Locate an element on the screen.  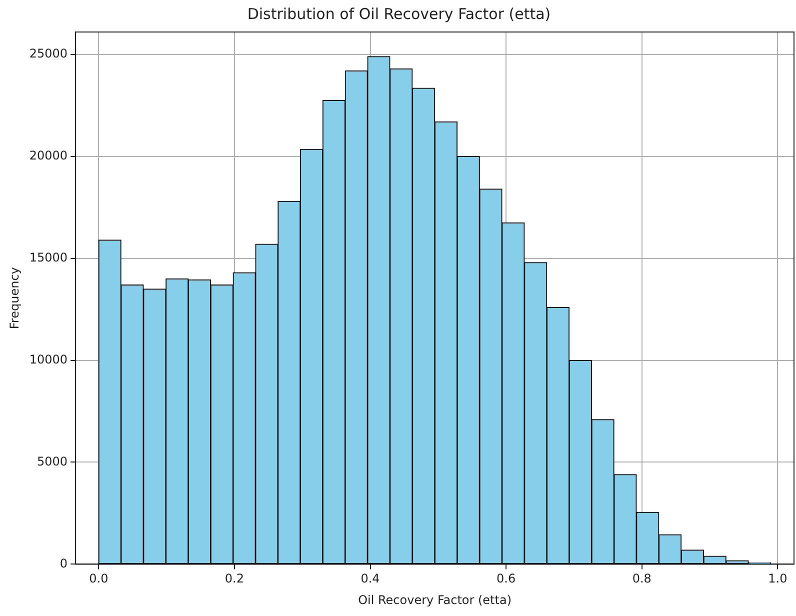
y-tick-label: 15000 is located at coordinates (48, 257).